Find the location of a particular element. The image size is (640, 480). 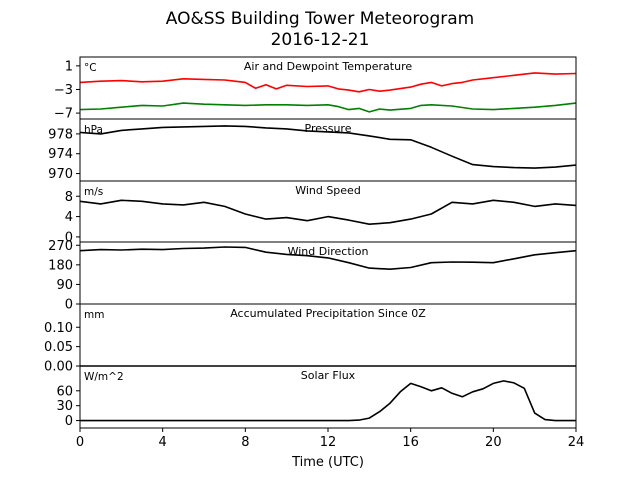

pressure-ytick-label-0: 978 is located at coordinates (60, 134).